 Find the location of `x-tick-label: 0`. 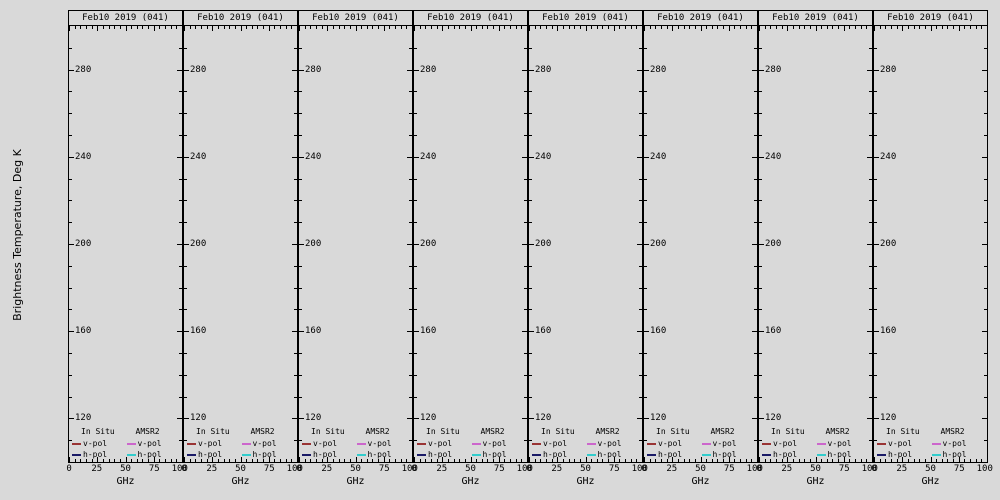

x-tick-label: 0 is located at coordinates (759, 469).